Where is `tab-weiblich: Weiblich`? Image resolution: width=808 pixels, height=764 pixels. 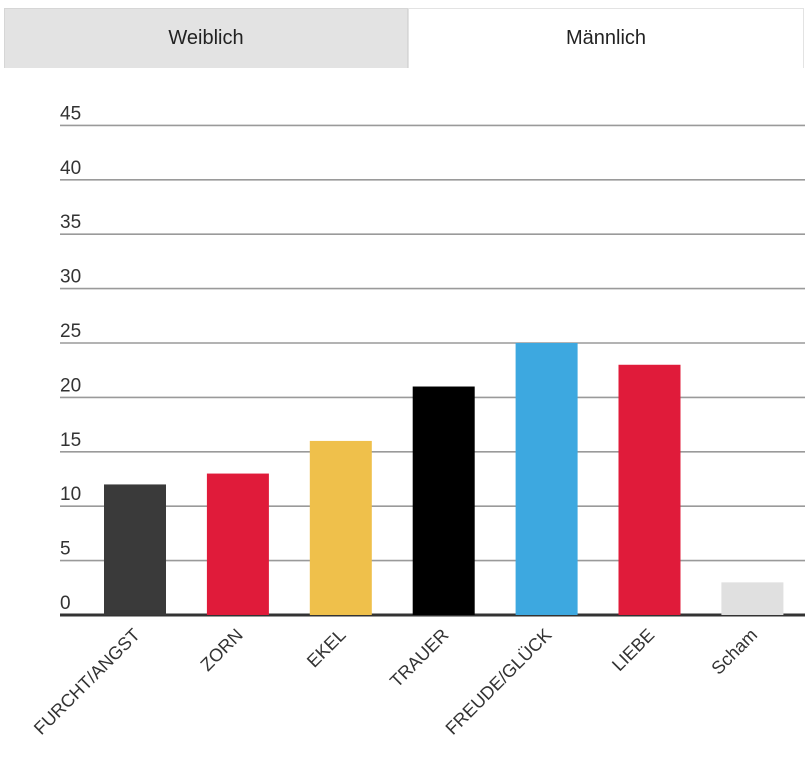
tab-weiblich: Weiblich is located at coordinates (206, 38).